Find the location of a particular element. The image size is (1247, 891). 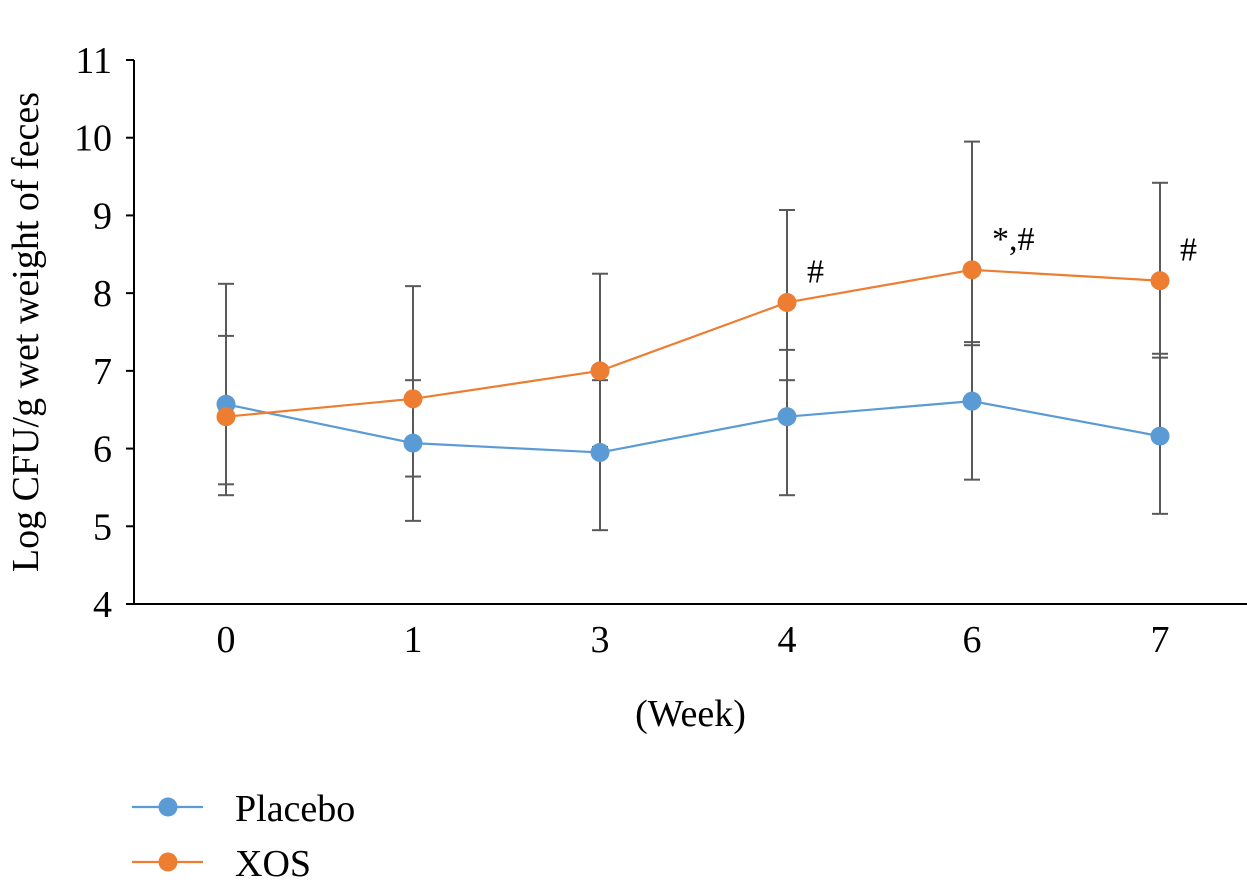

placebo-line is located at coordinates (693, 427).